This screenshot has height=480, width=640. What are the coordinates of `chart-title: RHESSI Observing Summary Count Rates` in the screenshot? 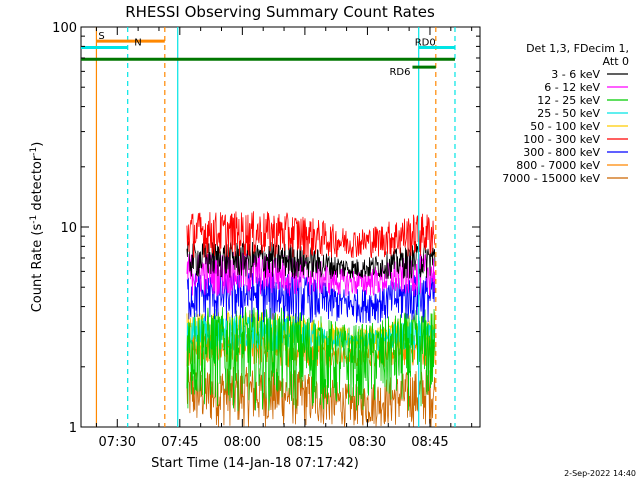 It's located at (280, 12).